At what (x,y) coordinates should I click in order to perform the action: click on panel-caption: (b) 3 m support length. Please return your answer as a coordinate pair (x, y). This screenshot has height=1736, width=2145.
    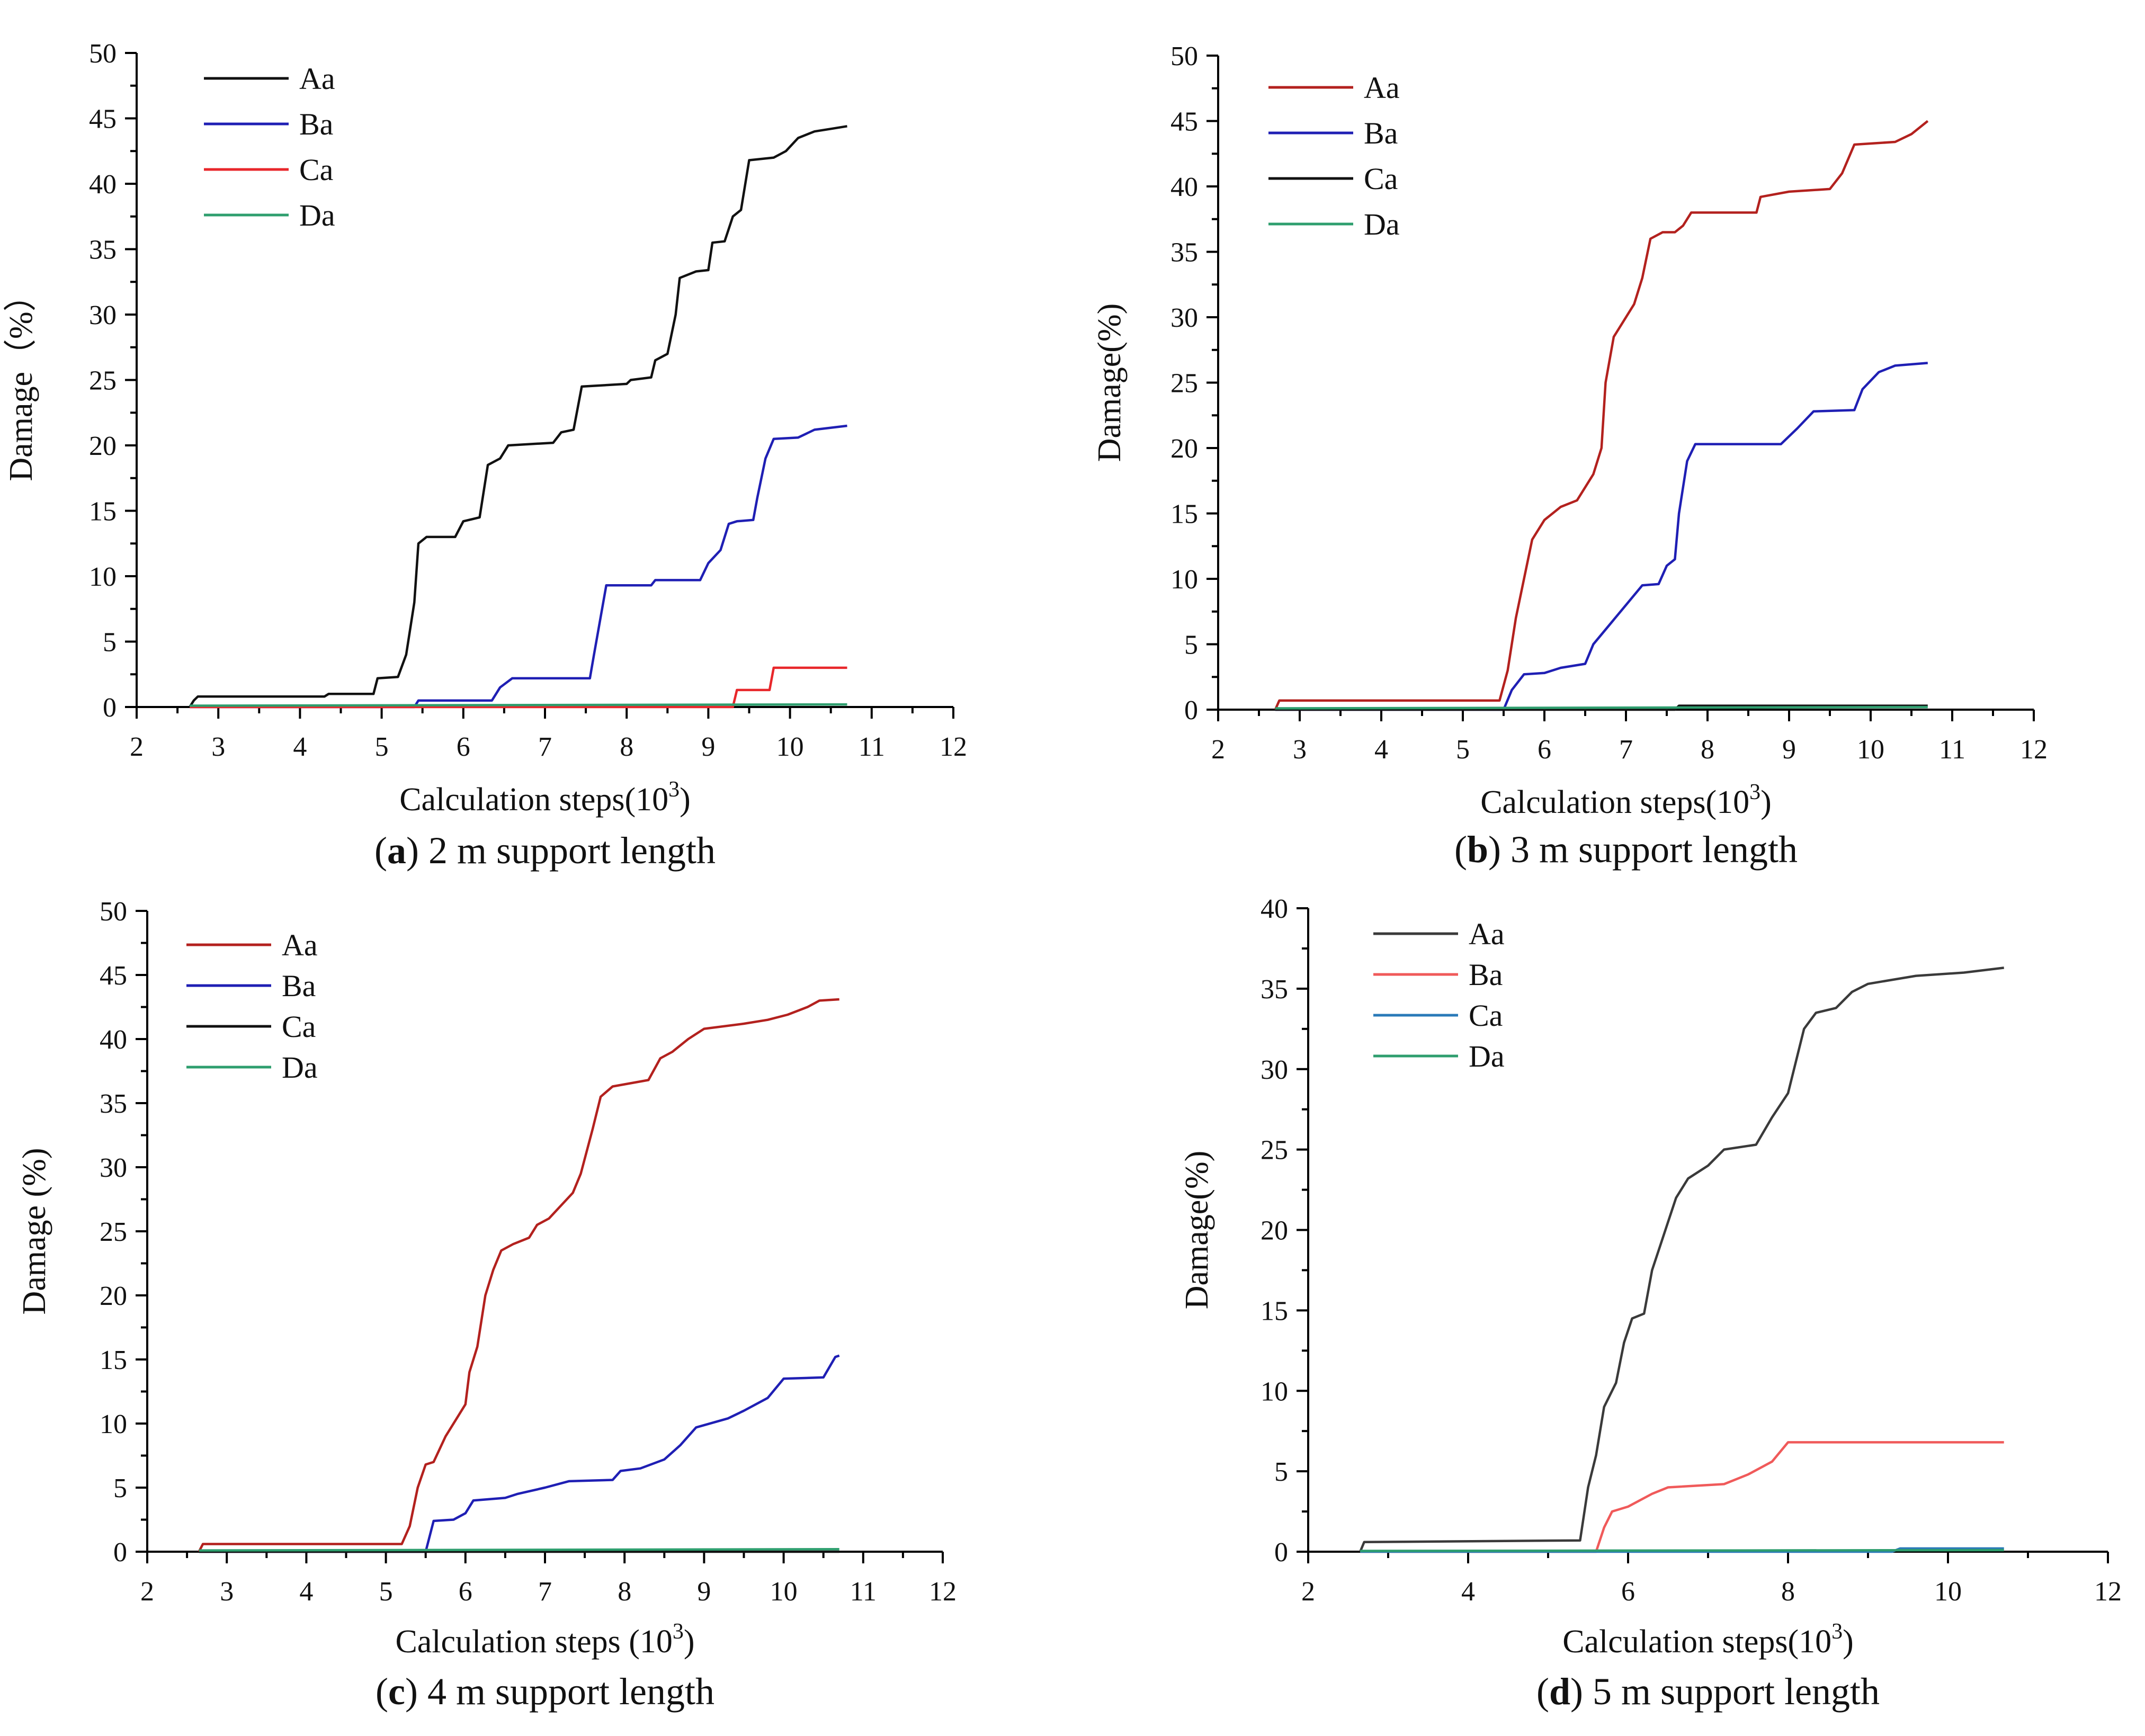
    Looking at the image, I should click on (1626, 849).